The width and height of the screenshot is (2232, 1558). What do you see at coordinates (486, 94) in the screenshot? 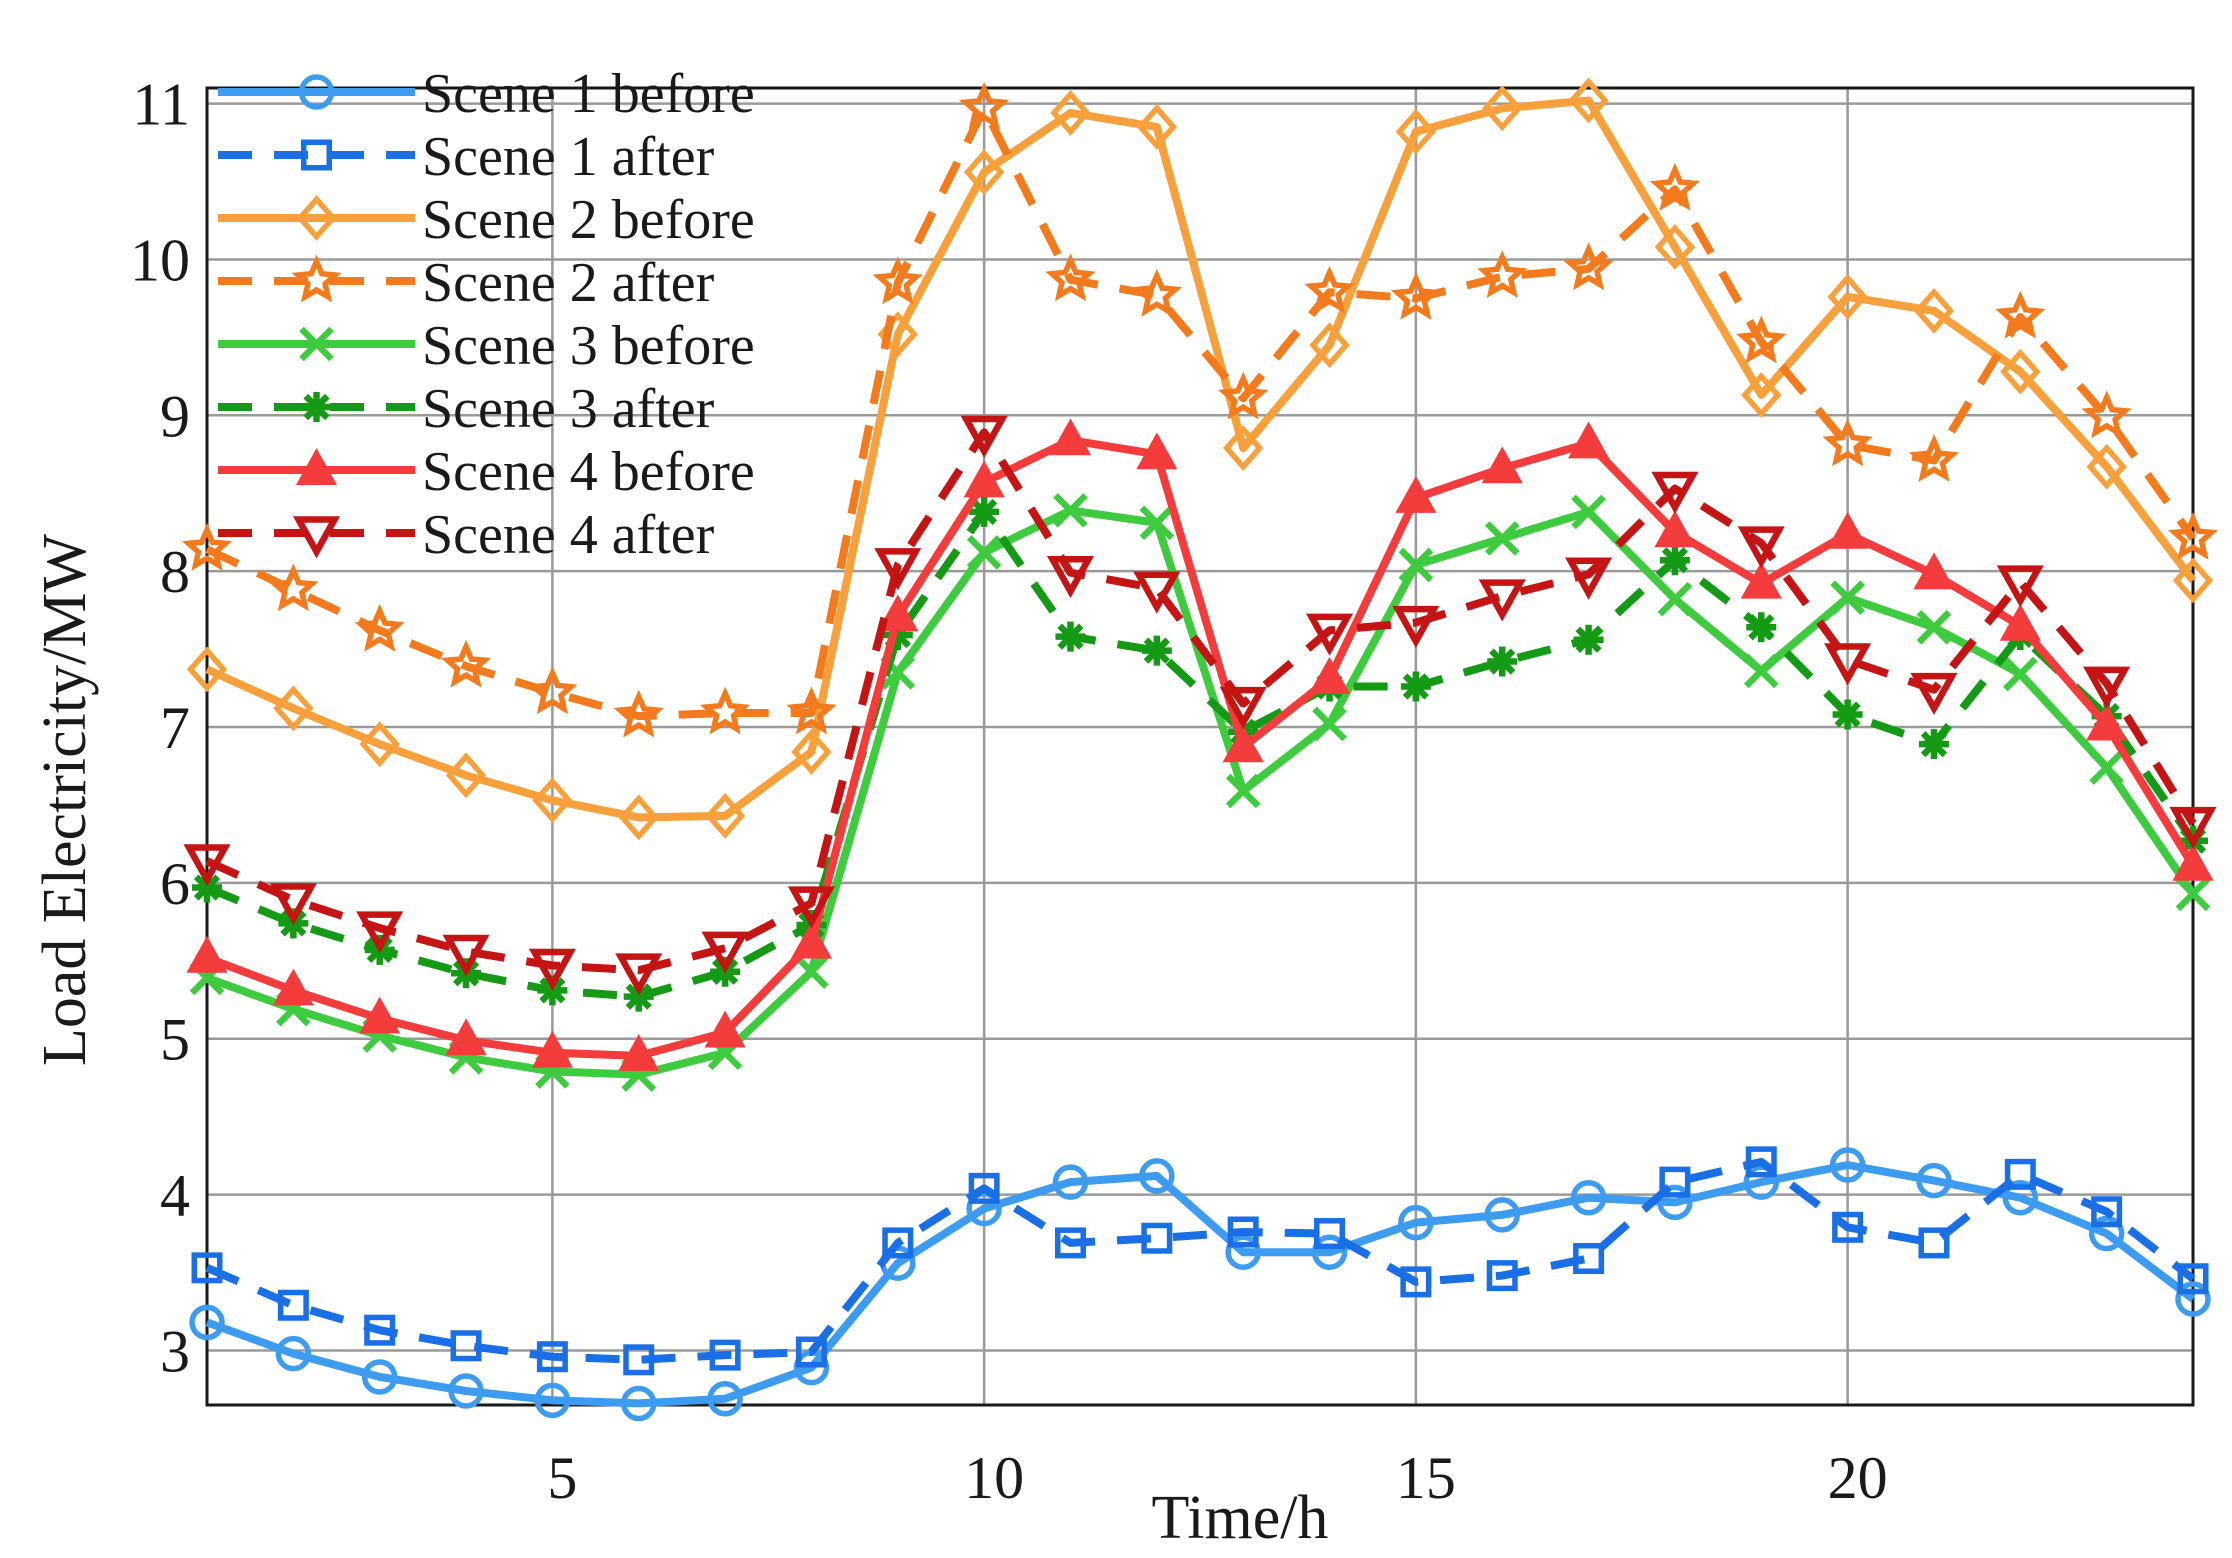
I see `legend-entry-1: Scene 1 before` at bounding box center [486, 94].